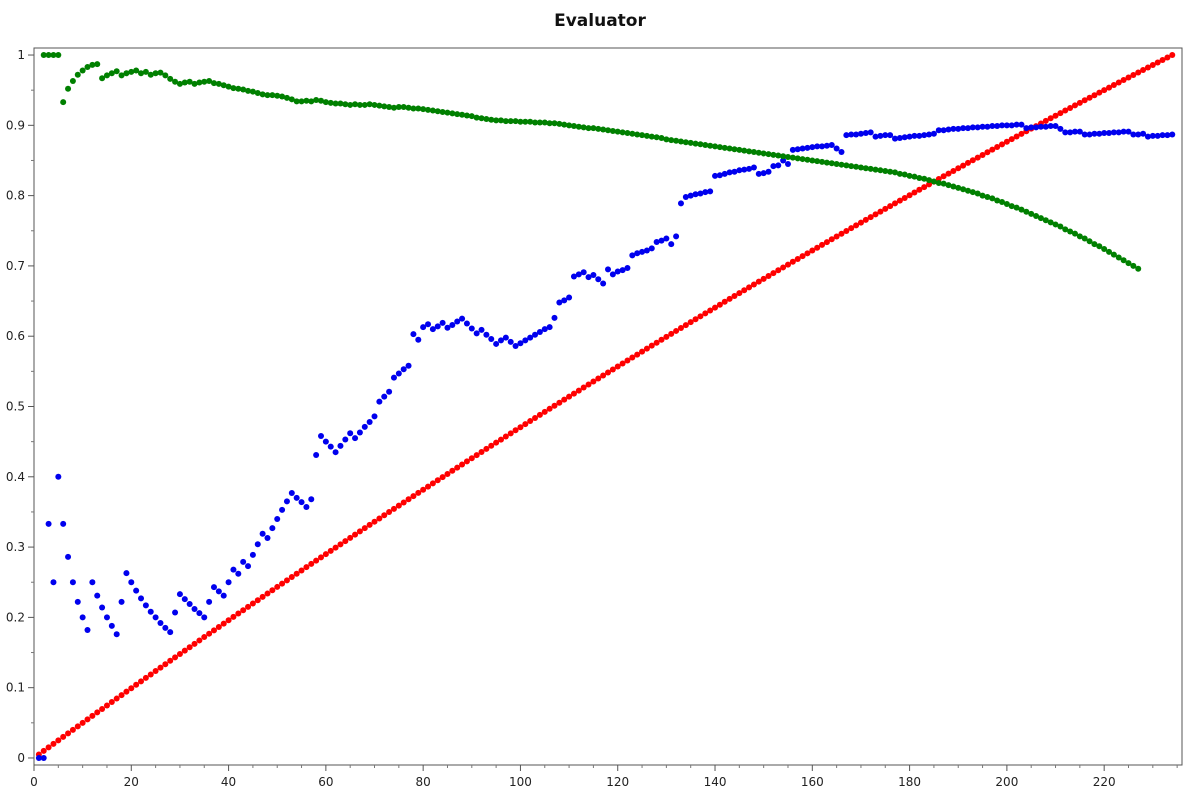  I want to click on x-tick-label: 160, so click(812, 782).